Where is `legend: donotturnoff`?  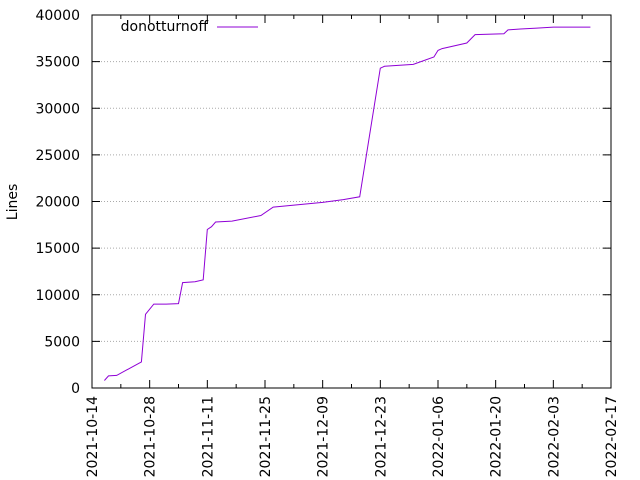 legend: donotturnoff is located at coordinates (189, 27).